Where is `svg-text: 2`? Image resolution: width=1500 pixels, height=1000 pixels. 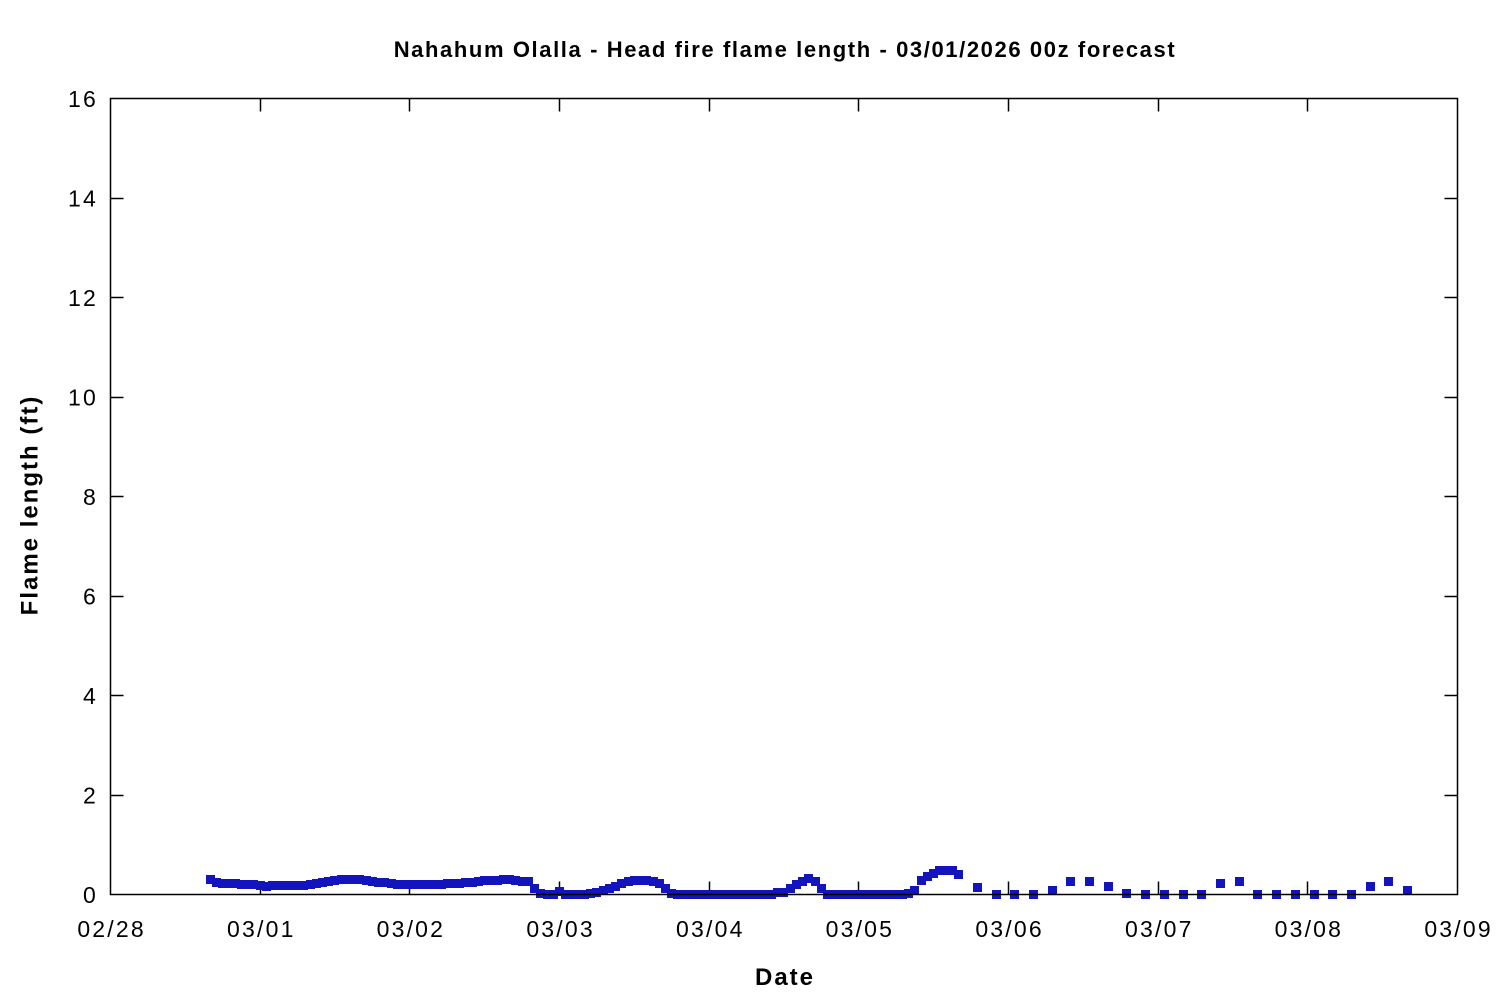
svg-text: 2 is located at coordinates (90, 796).